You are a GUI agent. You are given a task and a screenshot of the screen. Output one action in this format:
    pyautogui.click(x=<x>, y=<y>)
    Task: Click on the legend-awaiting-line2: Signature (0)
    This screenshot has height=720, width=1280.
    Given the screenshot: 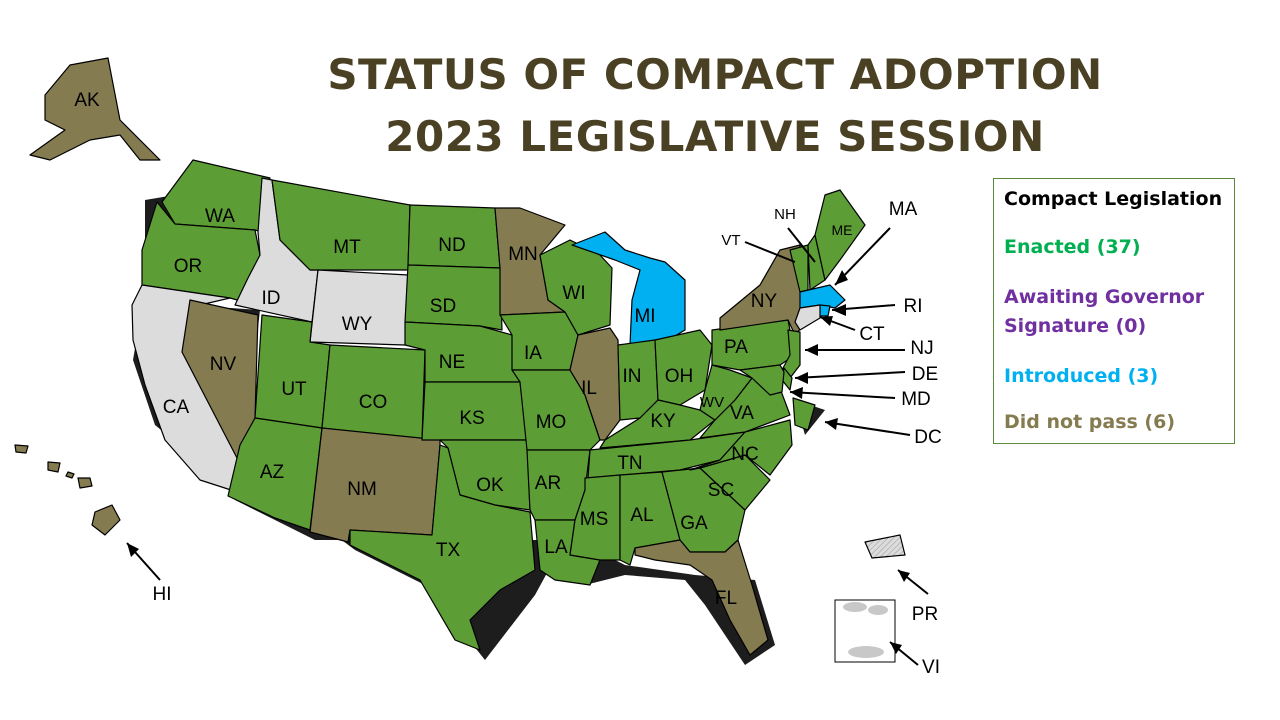 What is the action you would take?
    pyautogui.click(x=1075, y=326)
    